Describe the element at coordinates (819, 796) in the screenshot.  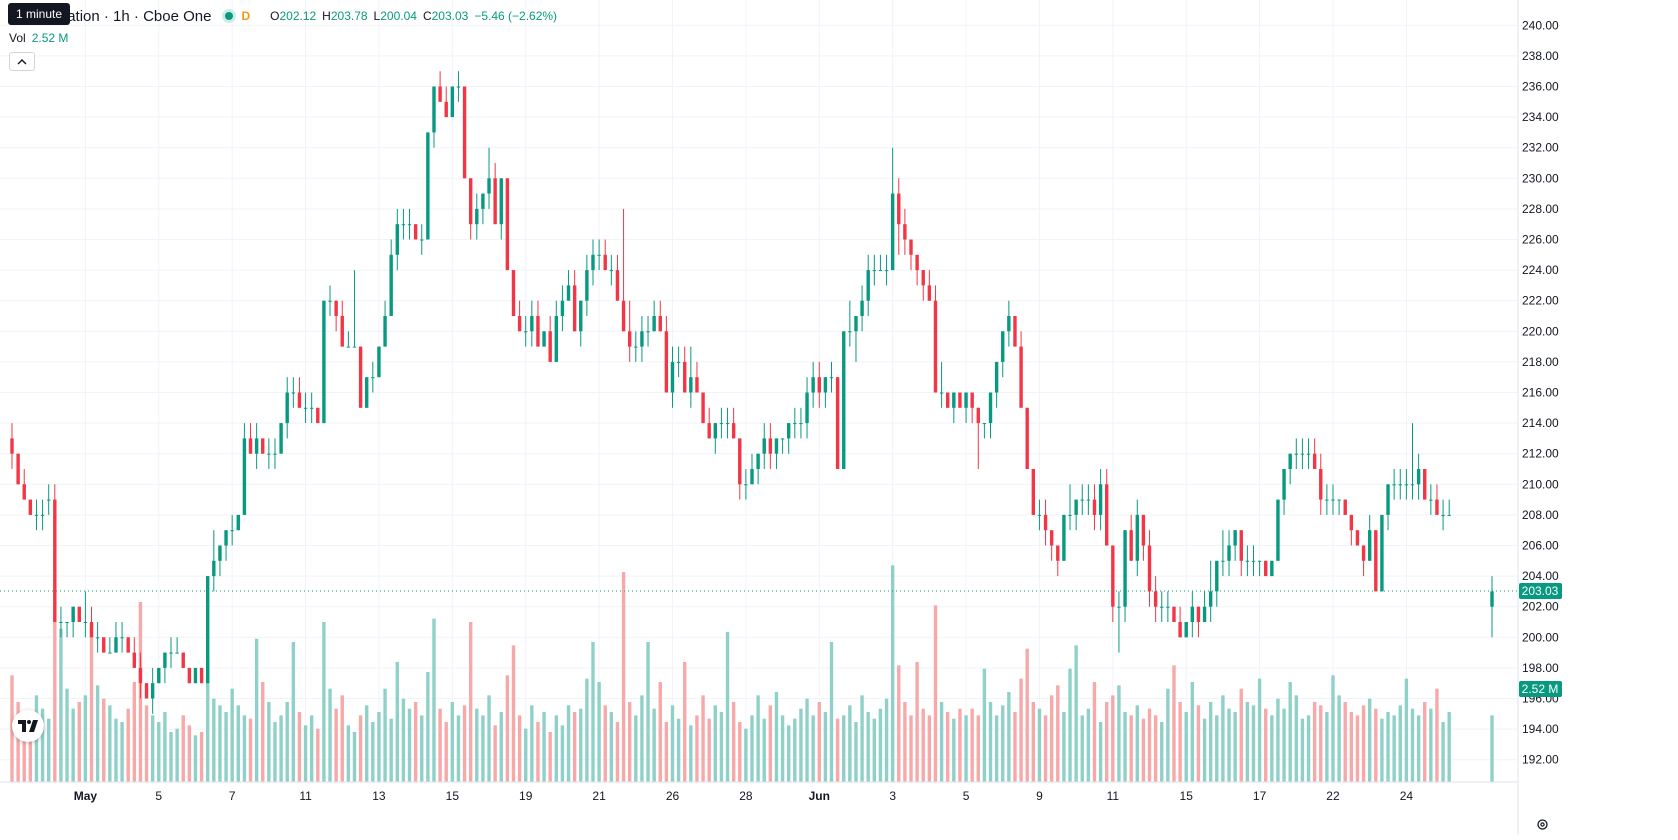
I see `x-tick-label: Jun` at that location.